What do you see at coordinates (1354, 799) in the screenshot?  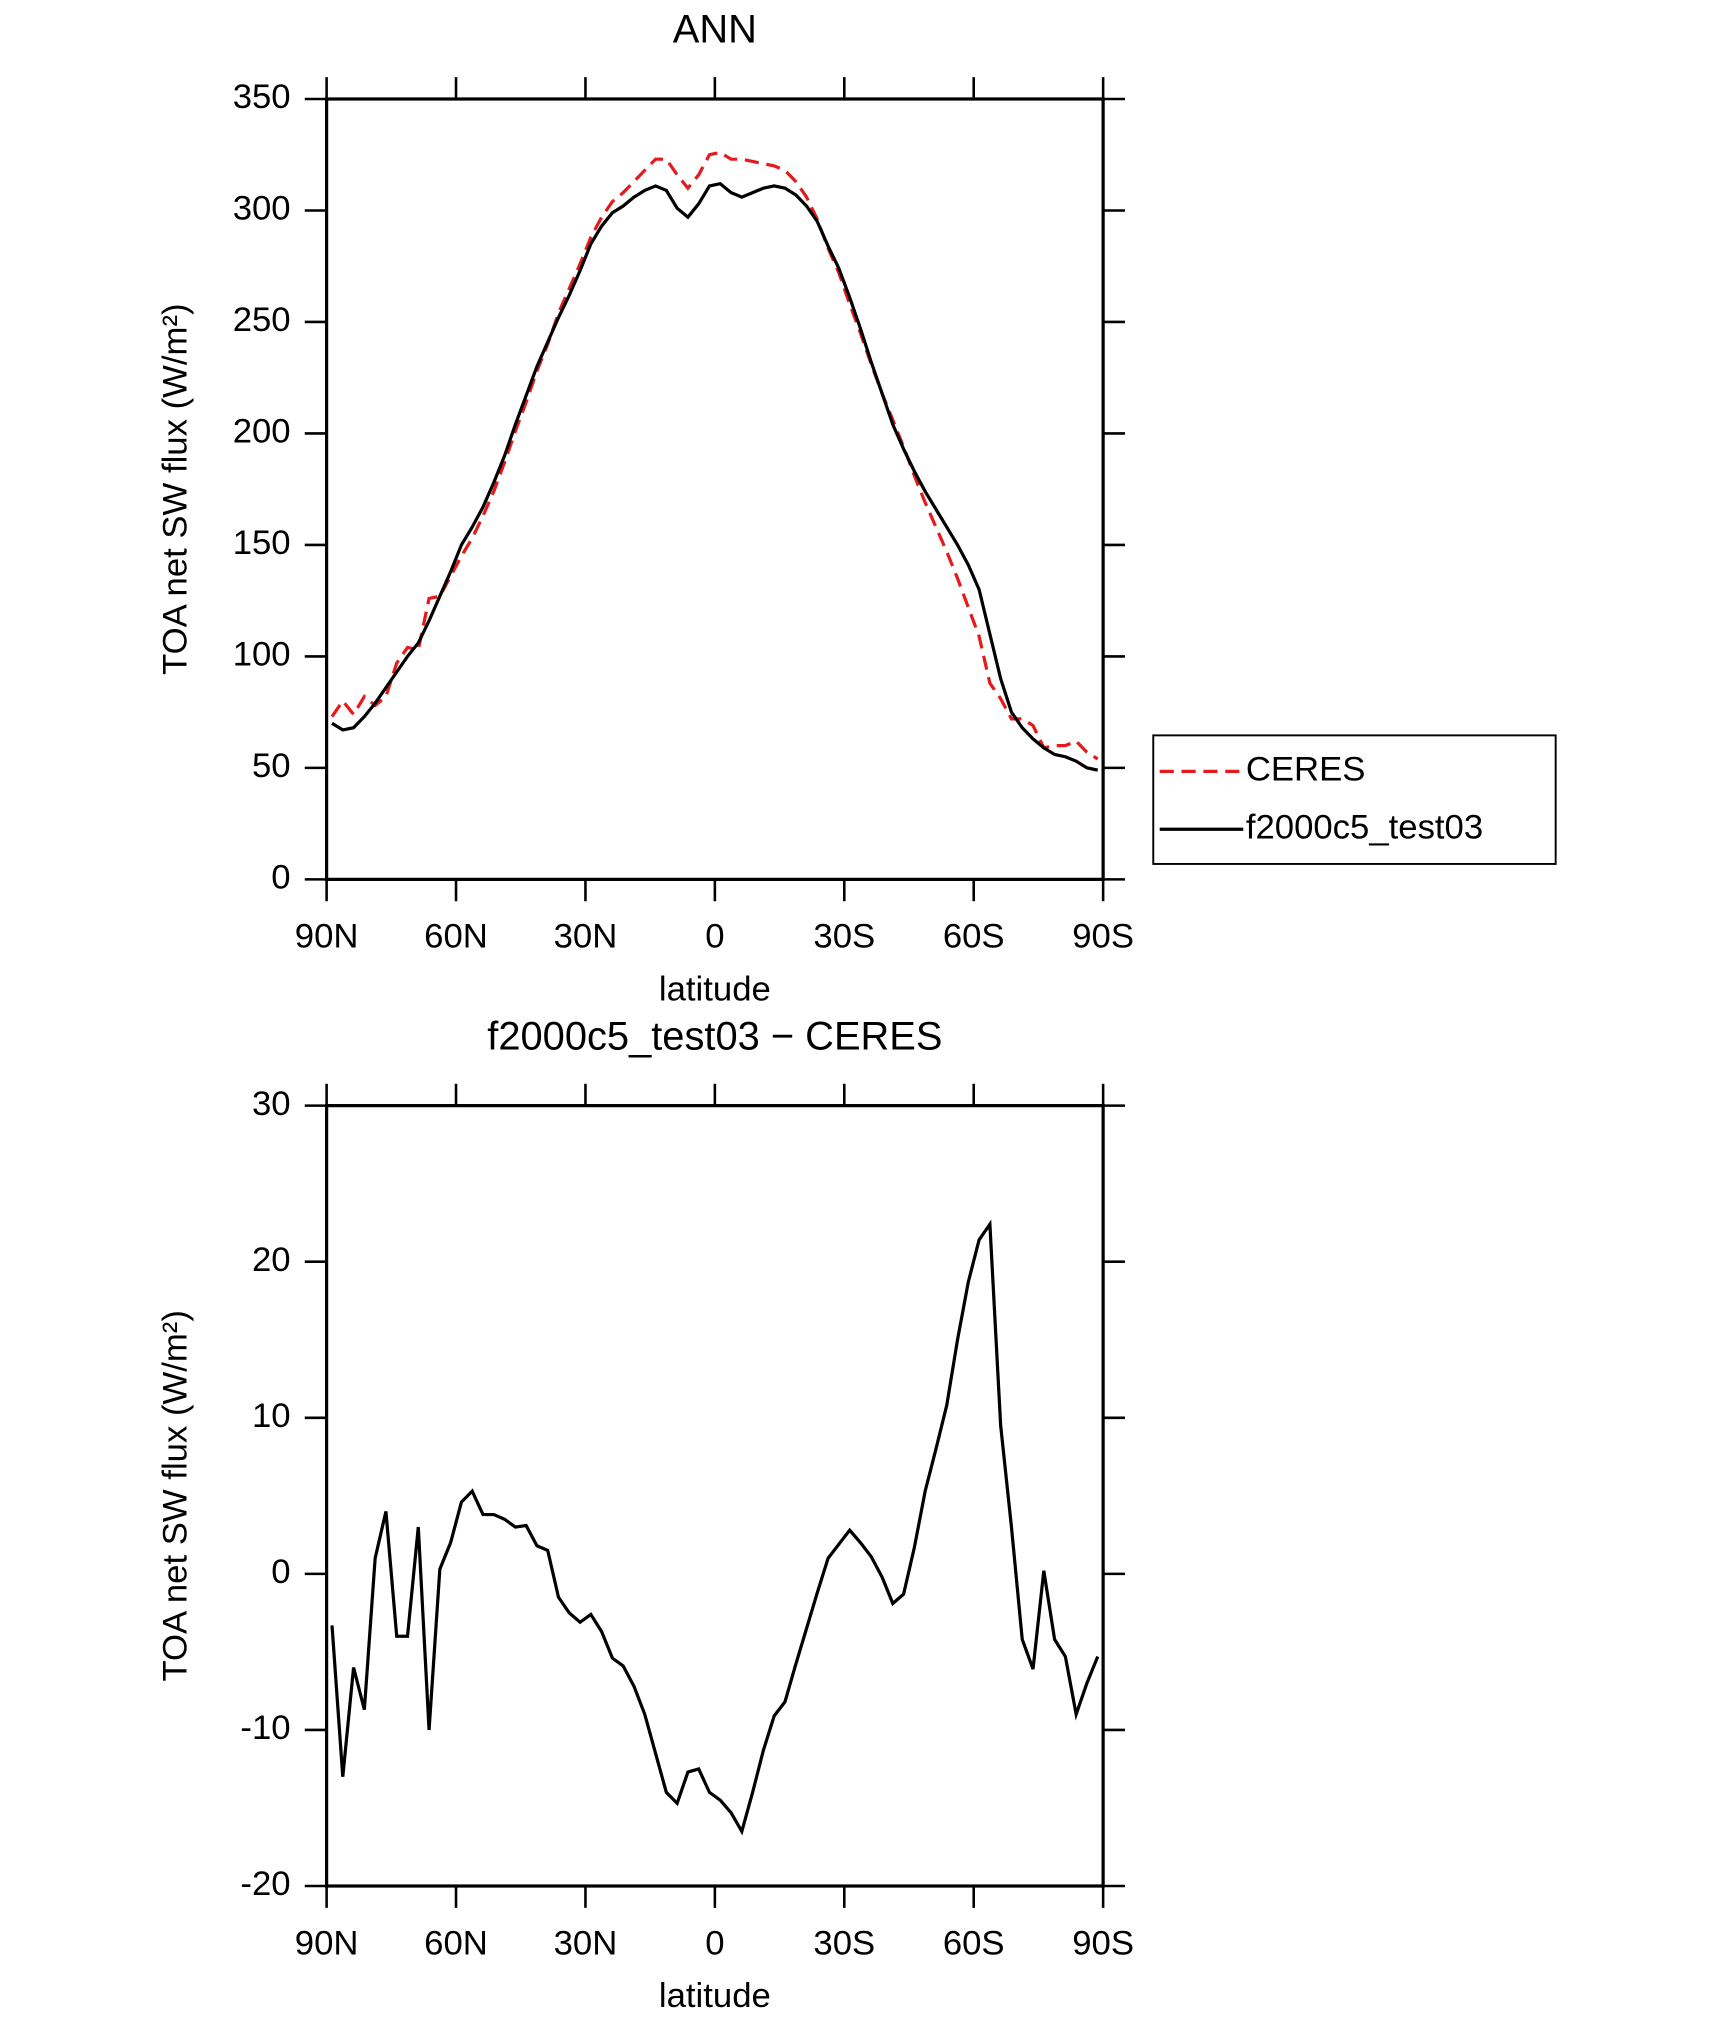 I see `legend-box` at bounding box center [1354, 799].